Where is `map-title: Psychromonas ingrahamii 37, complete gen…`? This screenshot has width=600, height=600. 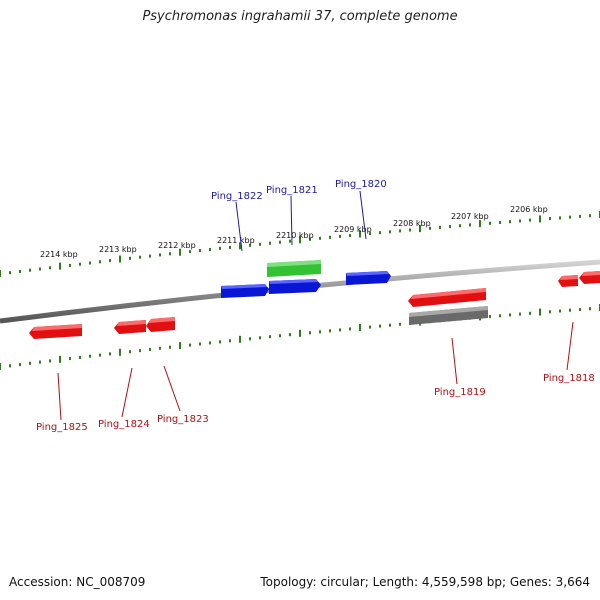 map-title: Psychromonas ingrahamii 37, complete gen… is located at coordinates (300, 16).